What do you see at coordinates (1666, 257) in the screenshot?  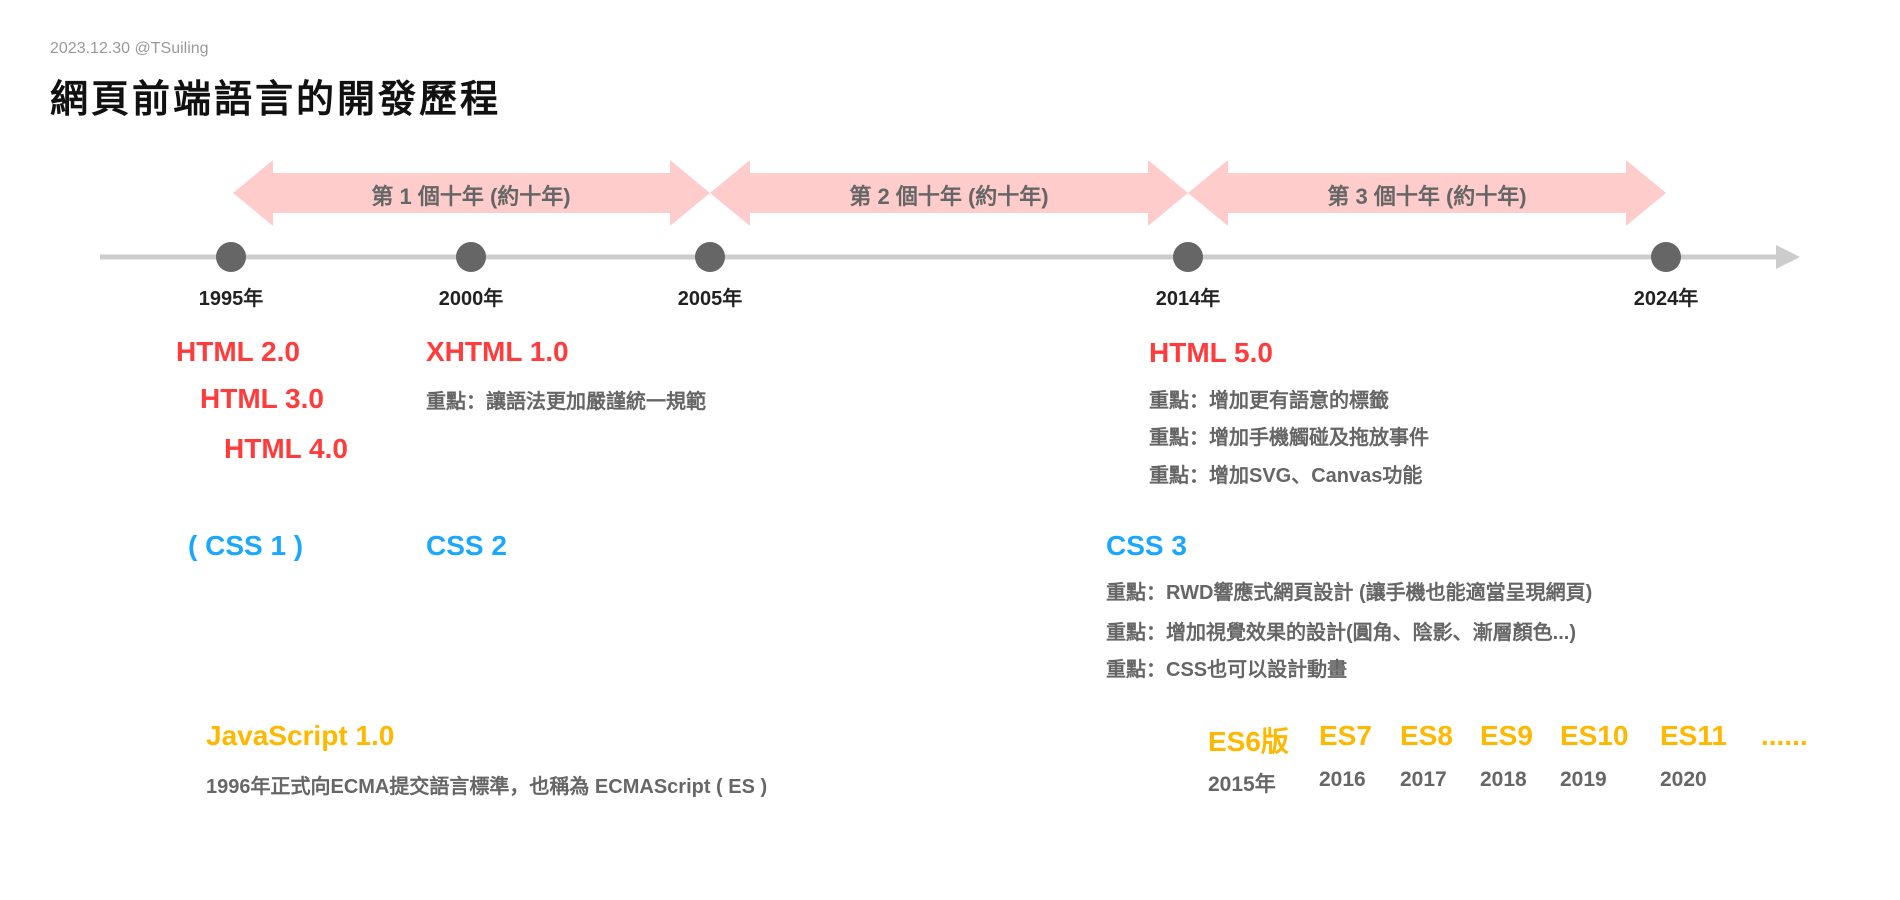 I see `milestone-dot-2024` at bounding box center [1666, 257].